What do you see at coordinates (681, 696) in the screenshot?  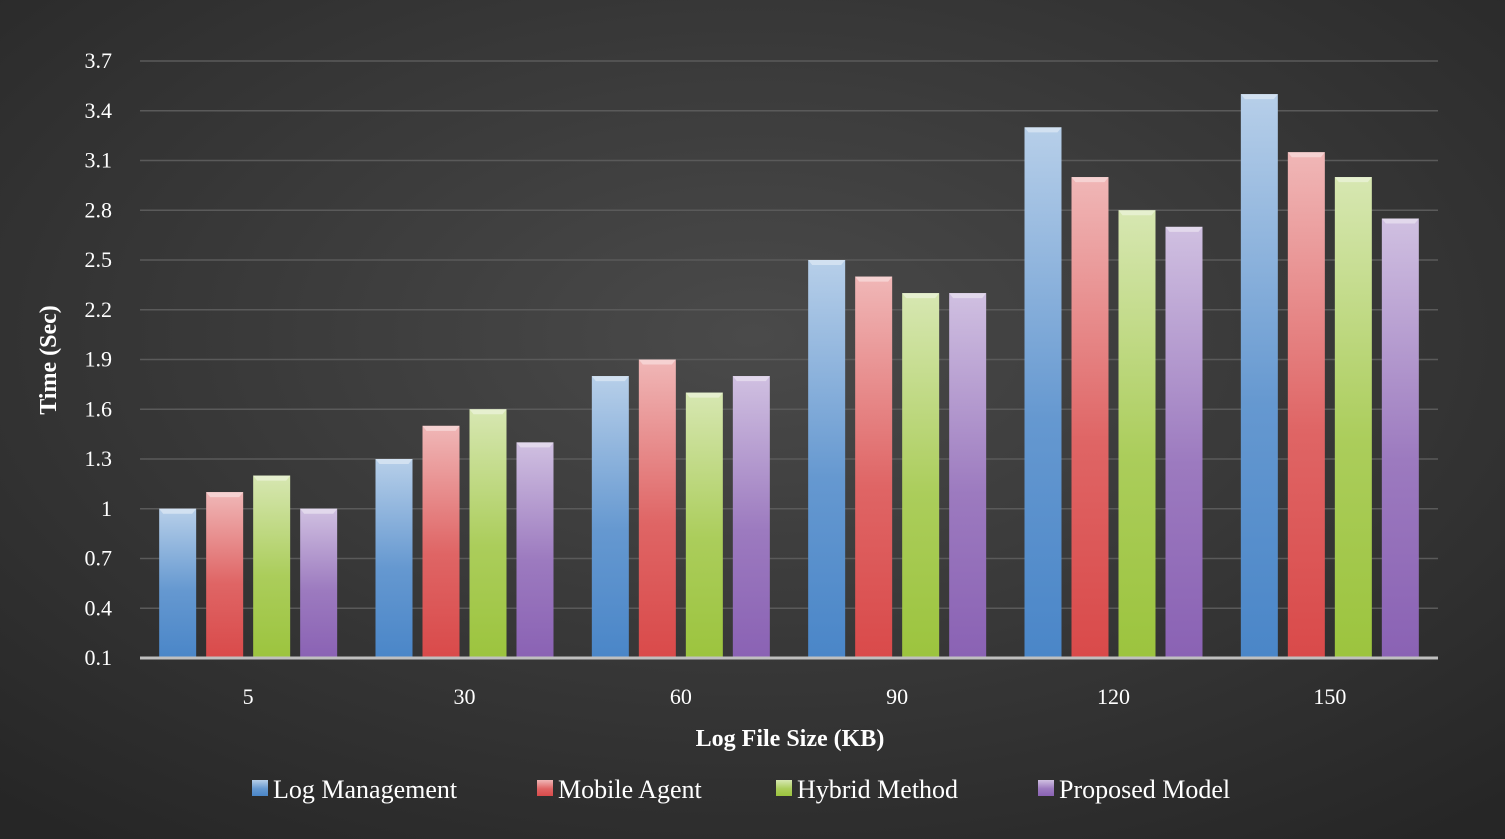 I see `x-tick-label: 60` at bounding box center [681, 696].